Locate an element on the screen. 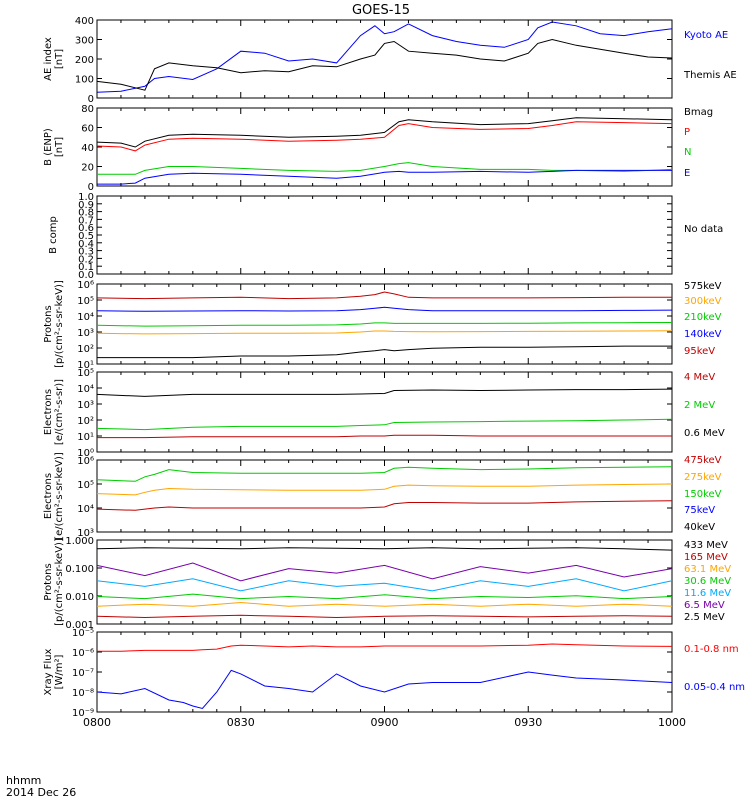  y-tick-label-bfield: 60 is located at coordinates (87, 129).